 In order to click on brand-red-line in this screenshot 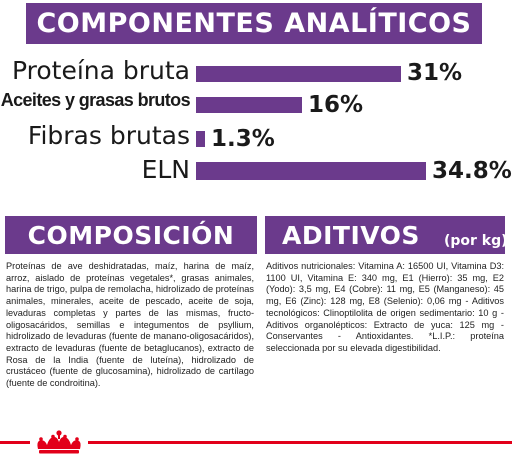, I will do `click(256, 442)`.